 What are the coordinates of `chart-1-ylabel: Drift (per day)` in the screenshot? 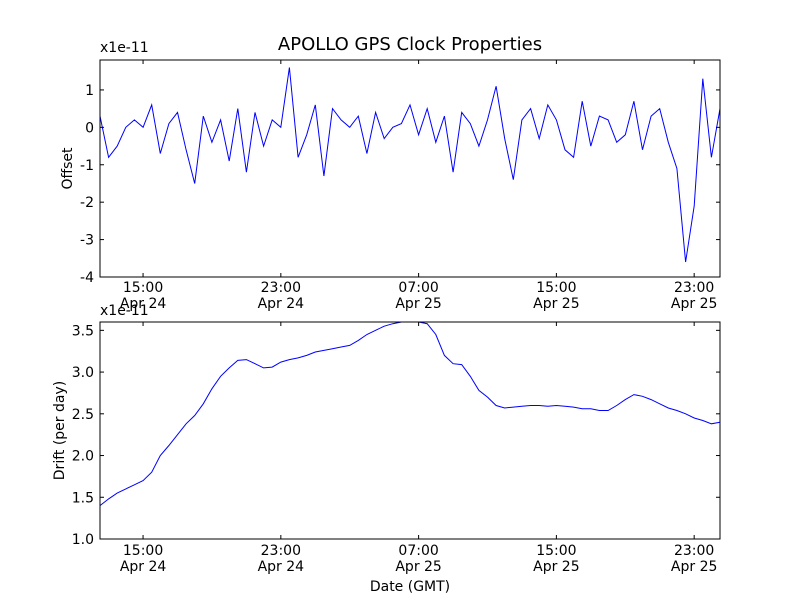 It's located at (60, 430).